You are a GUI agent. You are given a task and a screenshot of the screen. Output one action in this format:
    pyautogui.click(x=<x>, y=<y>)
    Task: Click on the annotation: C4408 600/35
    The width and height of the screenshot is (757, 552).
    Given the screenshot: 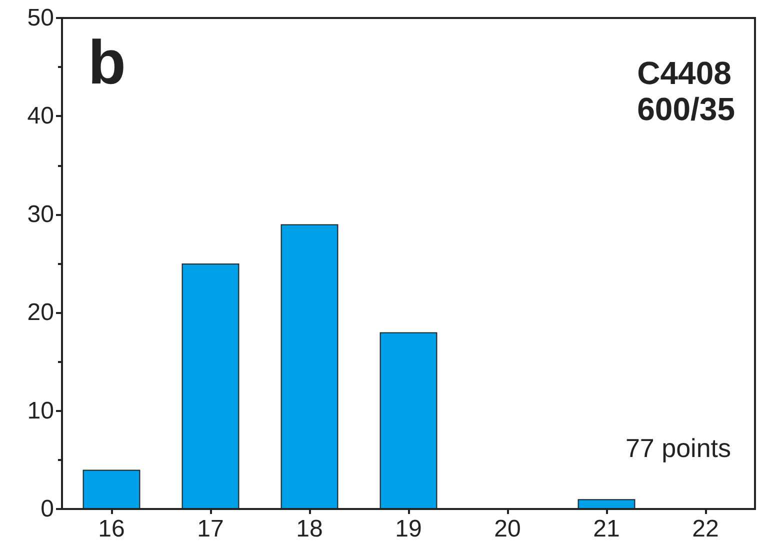 What is the action you would take?
    pyautogui.click(x=686, y=91)
    